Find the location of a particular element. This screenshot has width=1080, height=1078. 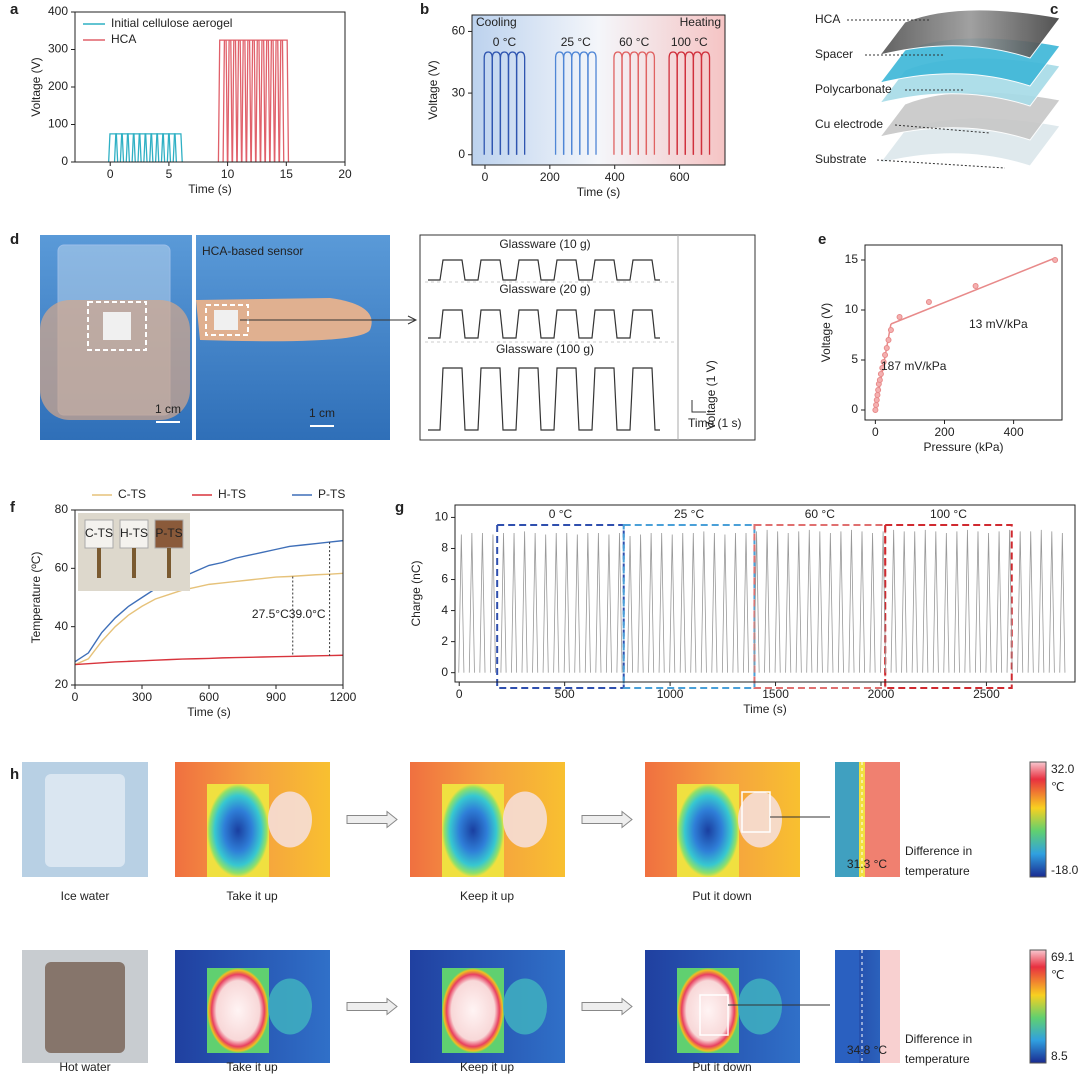

legend-label: P-TS is located at coordinates (331, 494).